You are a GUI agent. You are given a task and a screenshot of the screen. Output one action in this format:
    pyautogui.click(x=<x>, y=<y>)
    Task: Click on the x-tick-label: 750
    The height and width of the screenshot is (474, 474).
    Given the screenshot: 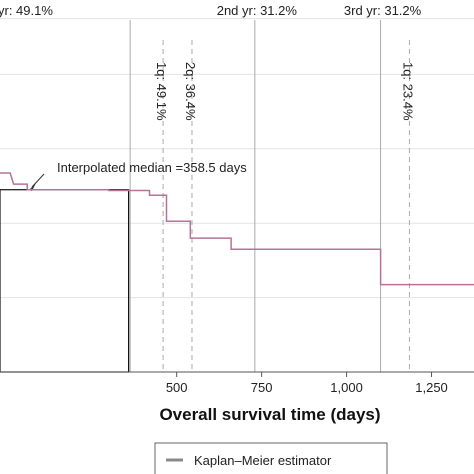 What is the action you would take?
    pyautogui.click(x=262, y=387)
    